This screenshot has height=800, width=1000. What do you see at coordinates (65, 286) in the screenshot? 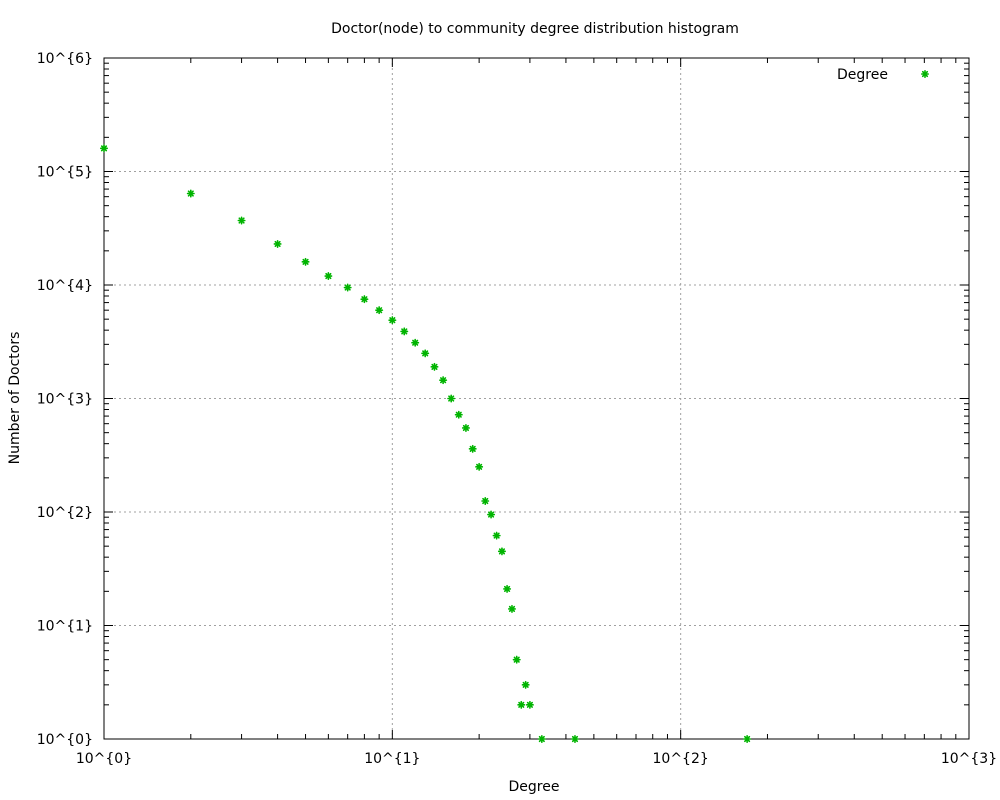
I see `y-tick-label: 10^{4}` at bounding box center [65, 286].